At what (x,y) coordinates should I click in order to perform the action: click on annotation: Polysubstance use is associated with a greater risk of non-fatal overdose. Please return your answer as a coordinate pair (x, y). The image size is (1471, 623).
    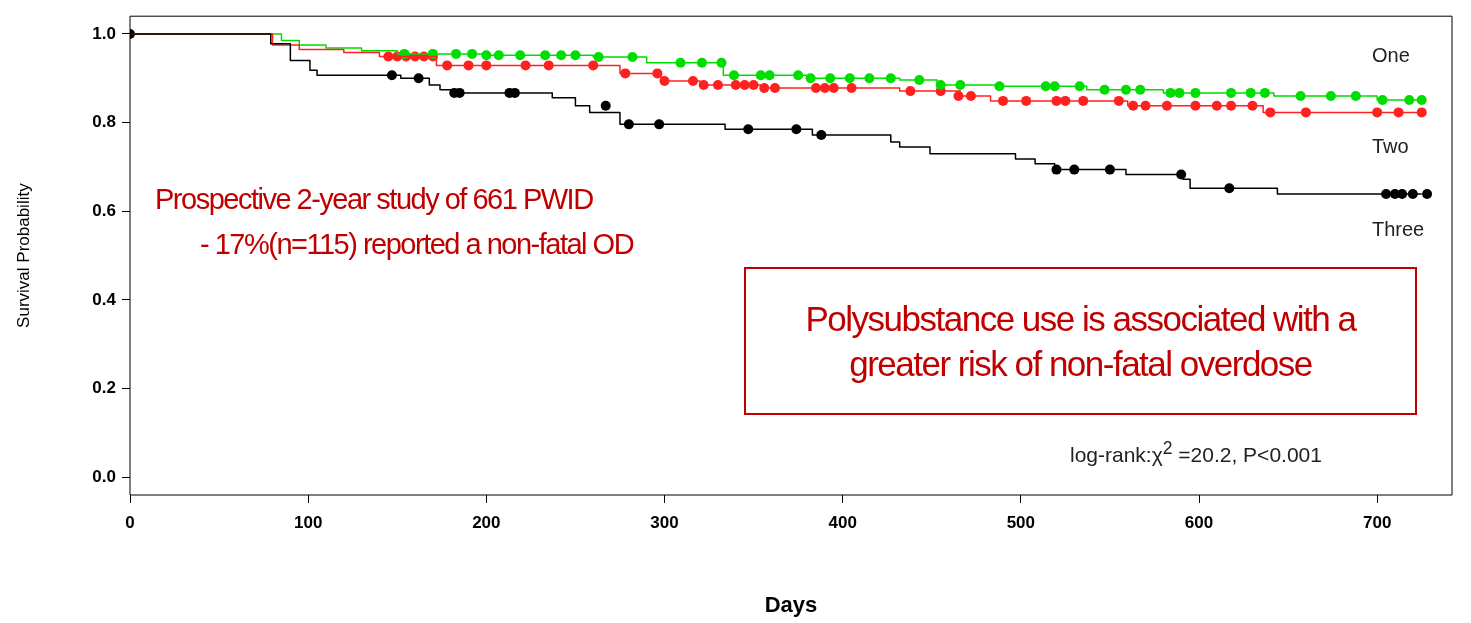
    Looking at the image, I should click on (1080, 341).